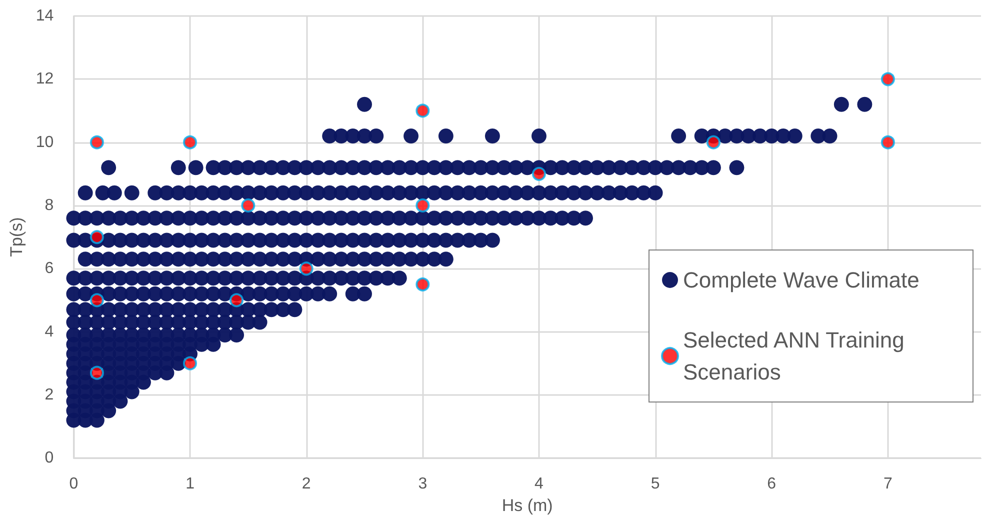  Describe the element at coordinates (423, 484) in the screenshot. I see `x-tick-label: 3` at that location.